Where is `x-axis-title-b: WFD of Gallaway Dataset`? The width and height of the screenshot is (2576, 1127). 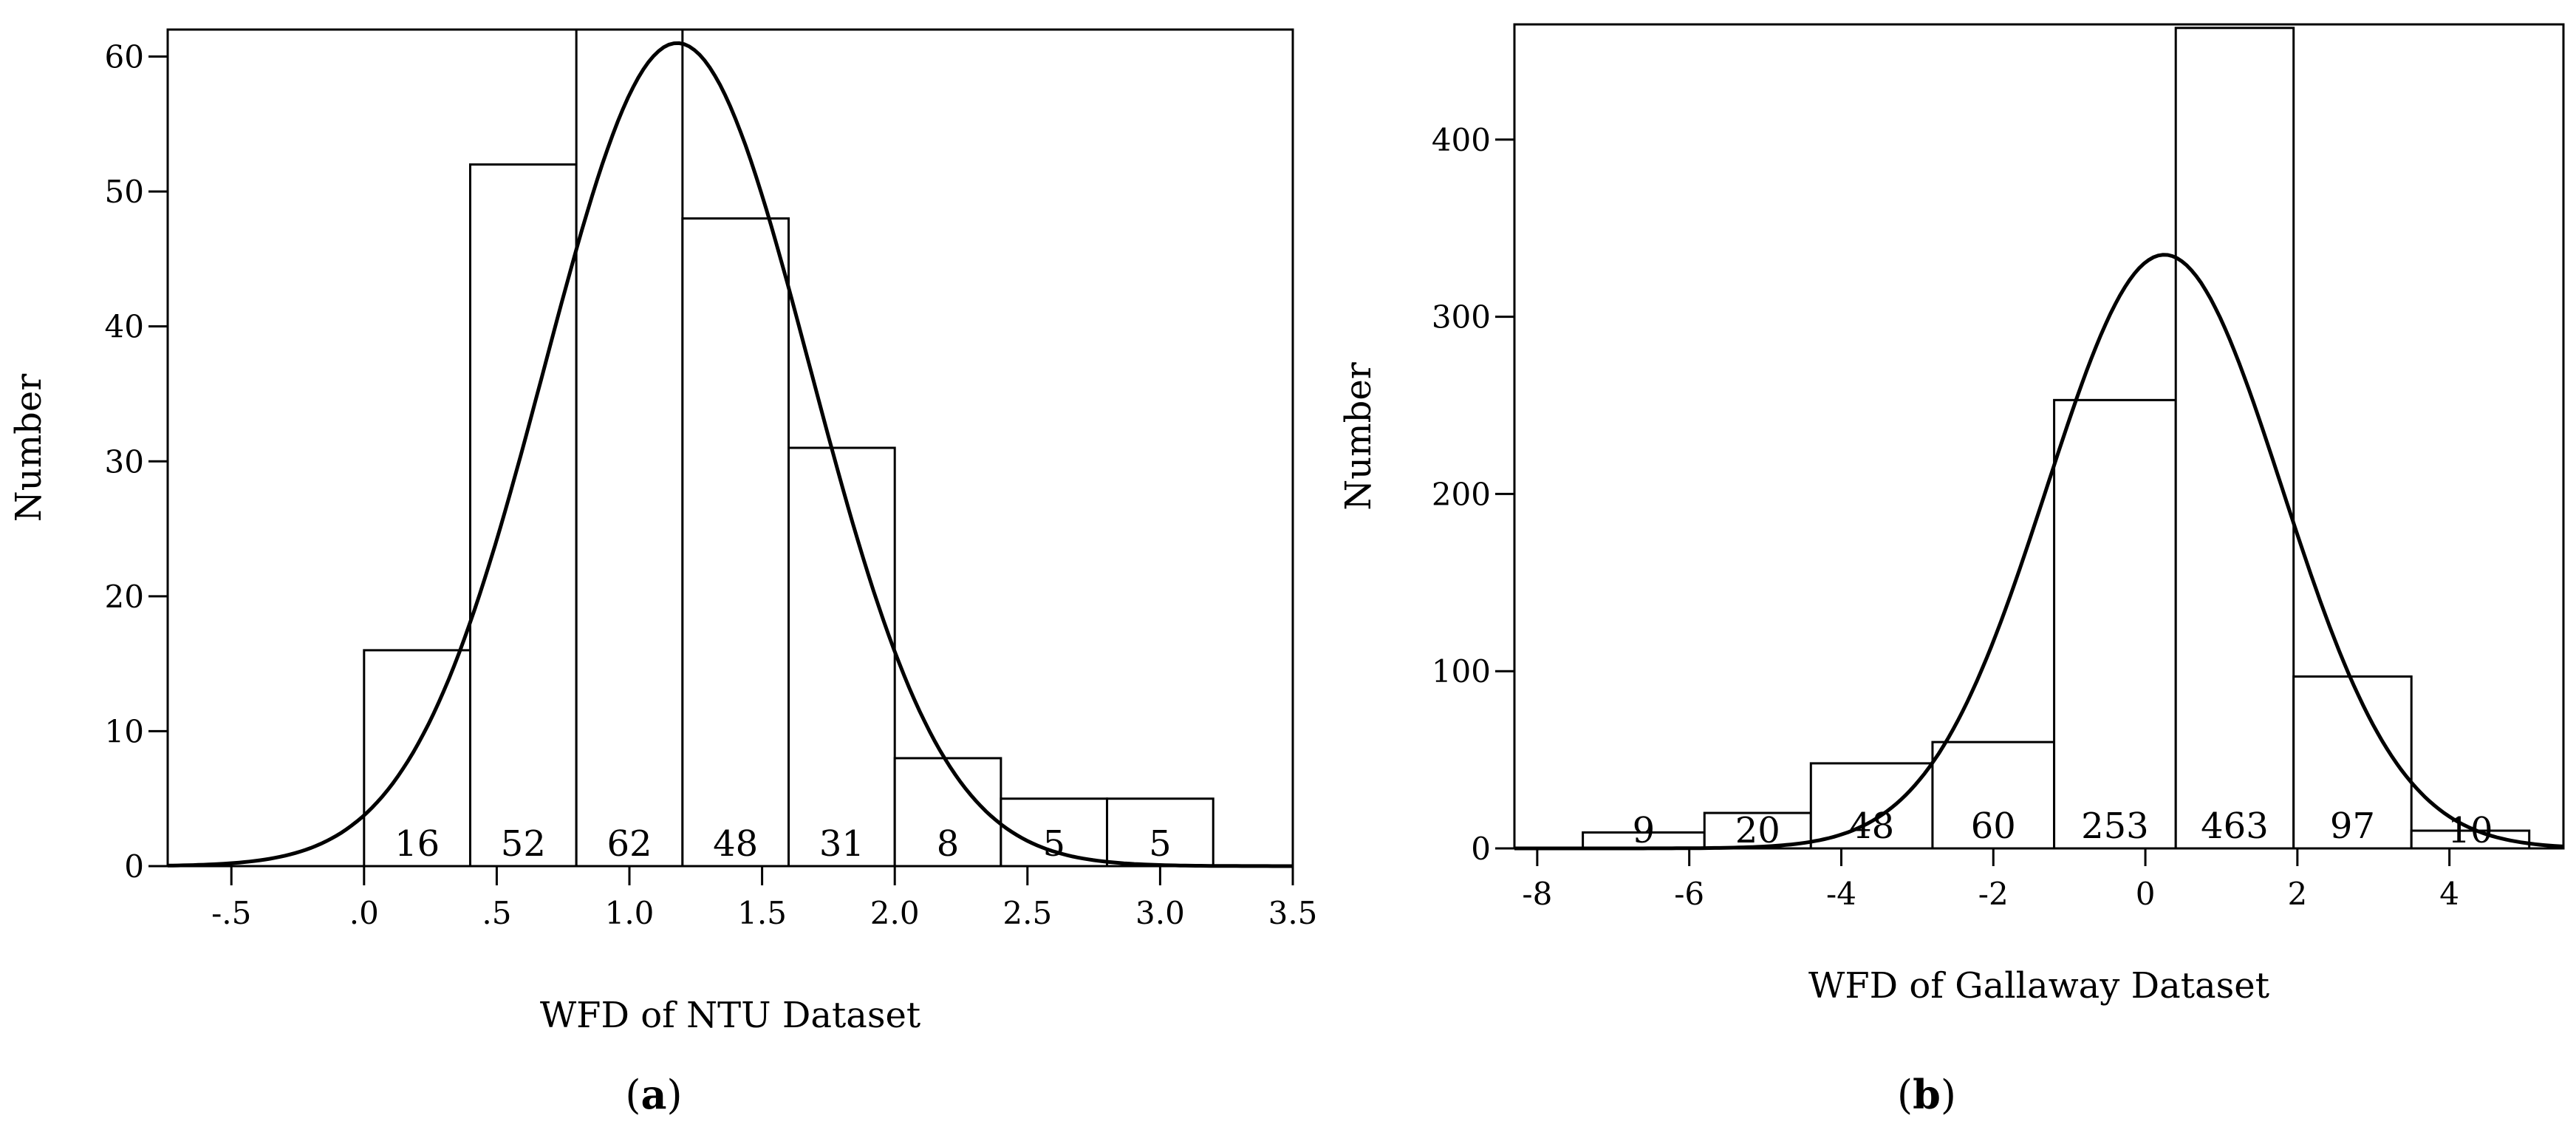
x-axis-title-b: WFD of Gallaway Dataset is located at coordinates (2039, 986).